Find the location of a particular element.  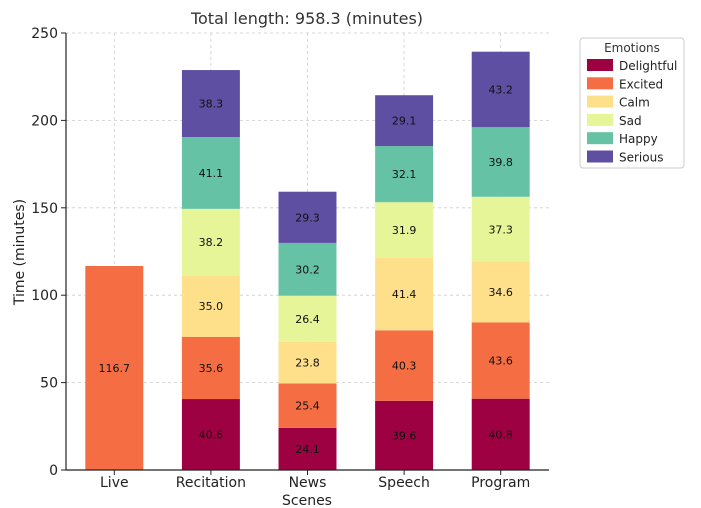

bar-value-label: 35.0 is located at coordinates (211, 306).